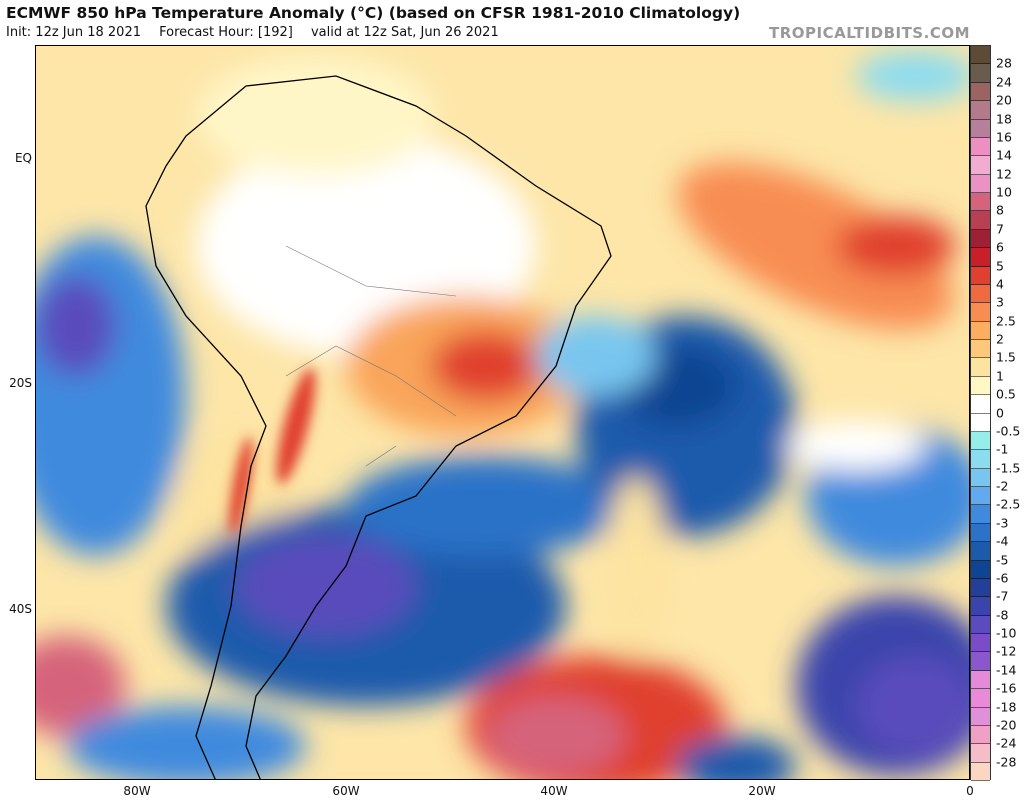  What do you see at coordinates (1004, 118) in the screenshot?
I see `colorbar-label: 18` at bounding box center [1004, 118].